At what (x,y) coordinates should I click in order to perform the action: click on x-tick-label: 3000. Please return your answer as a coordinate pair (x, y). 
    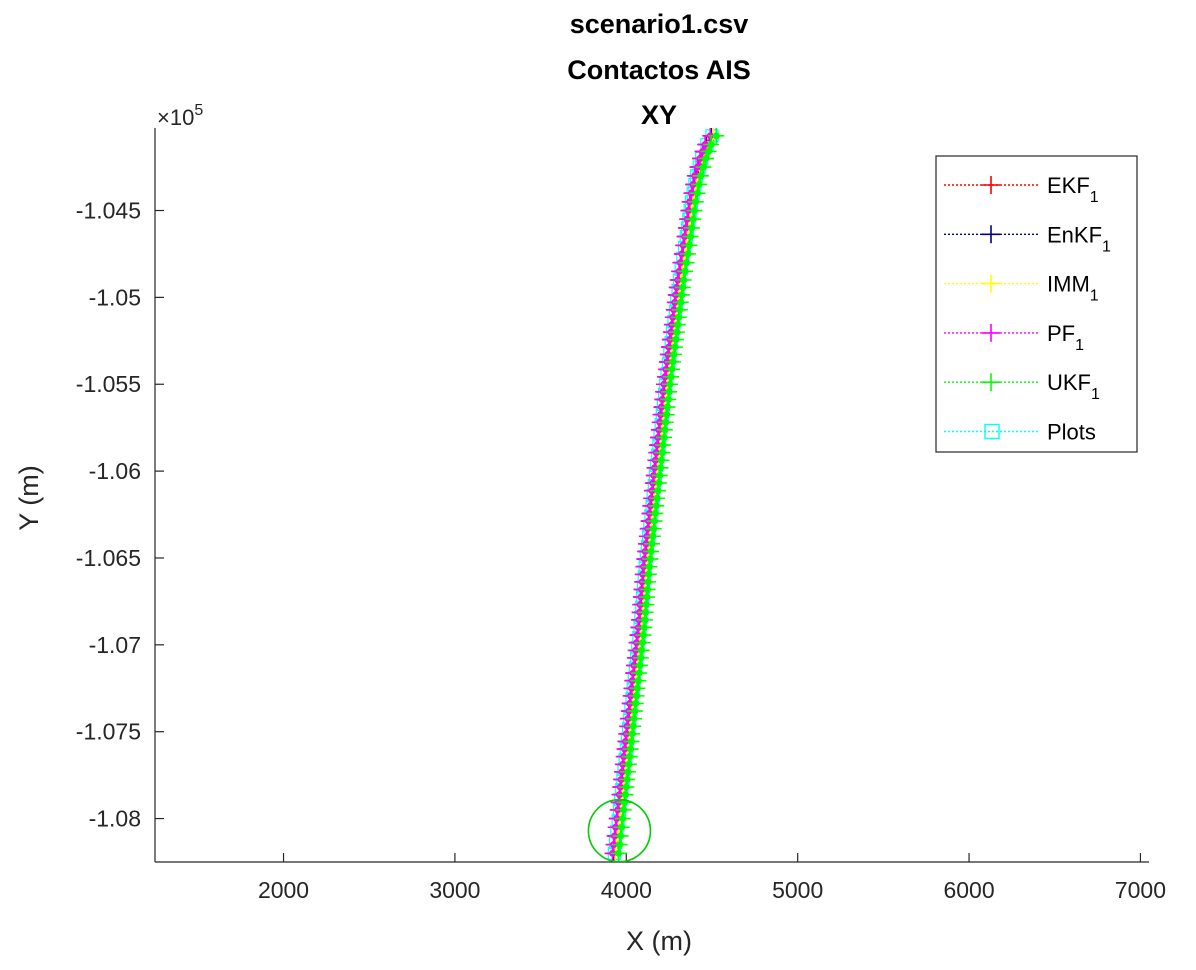
    Looking at the image, I should click on (454, 890).